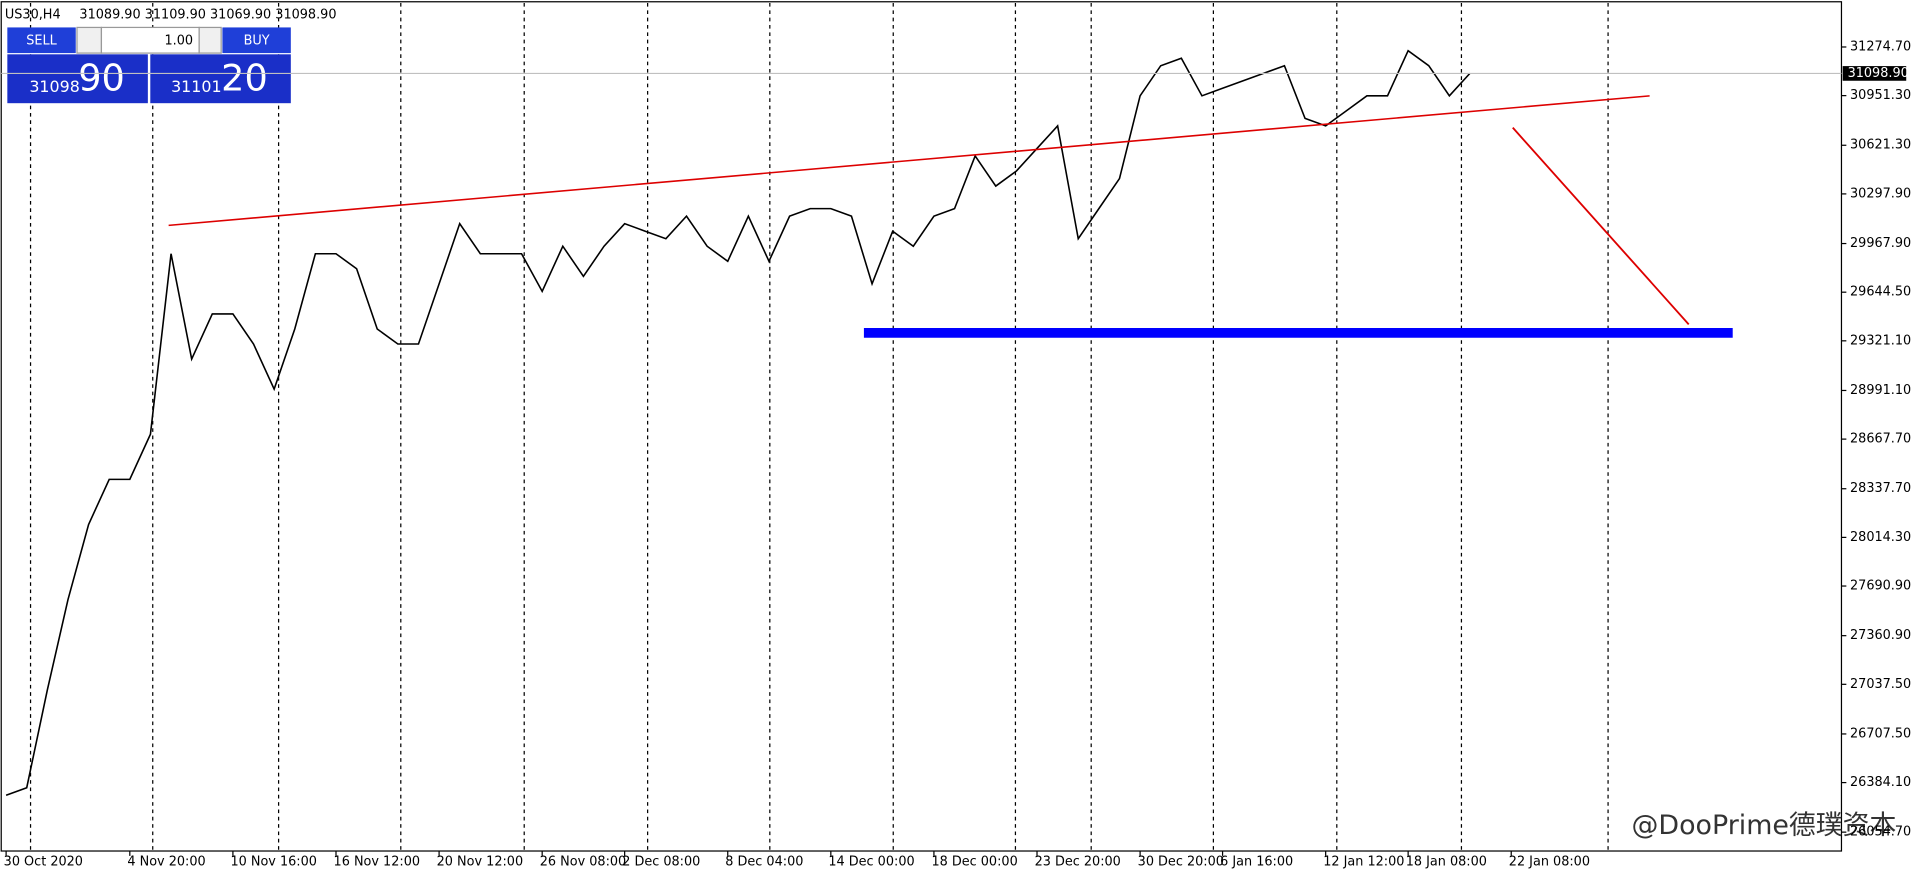 This screenshot has height=876, width=1916. What do you see at coordinates (1880, 488) in the screenshot?
I see `y-tick-label: 28337.70` at bounding box center [1880, 488].